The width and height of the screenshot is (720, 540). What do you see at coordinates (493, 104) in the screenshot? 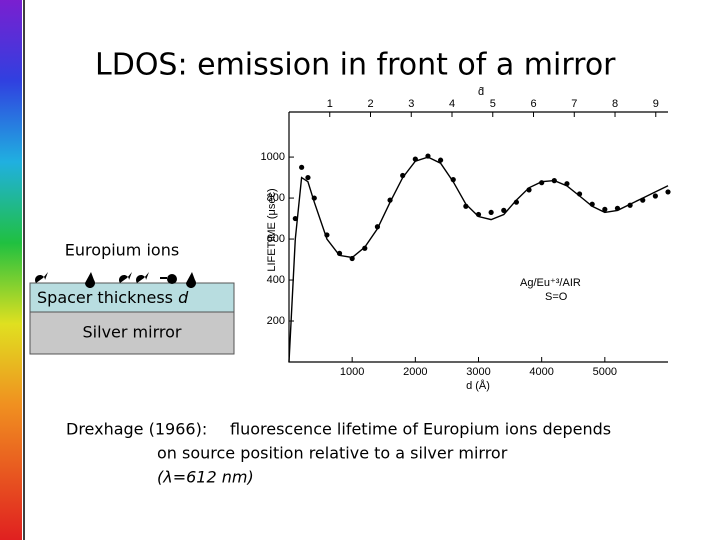
I see `x2-tick-label: 5` at bounding box center [493, 104].